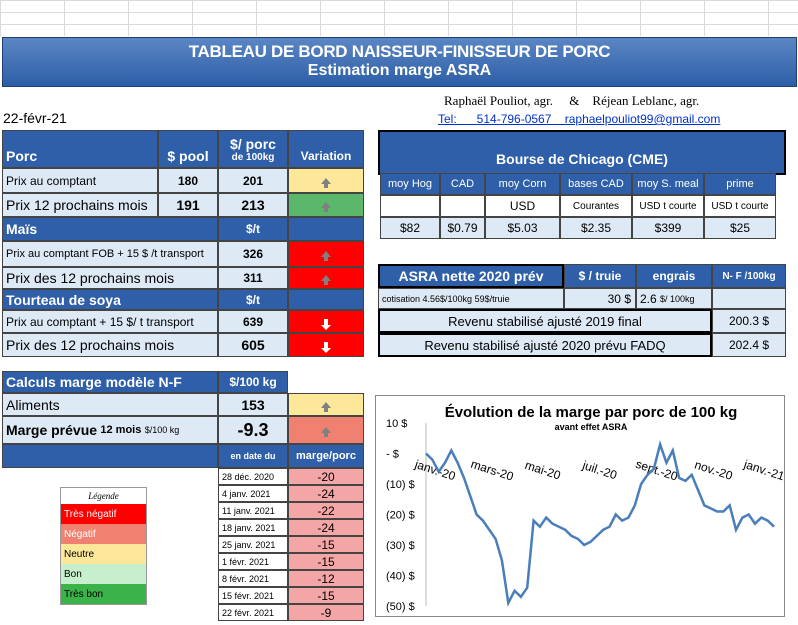 The image size is (798, 625). What do you see at coordinates (253, 229) in the screenshot?
I see `mais-unit-header: $/t` at bounding box center [253, 229].